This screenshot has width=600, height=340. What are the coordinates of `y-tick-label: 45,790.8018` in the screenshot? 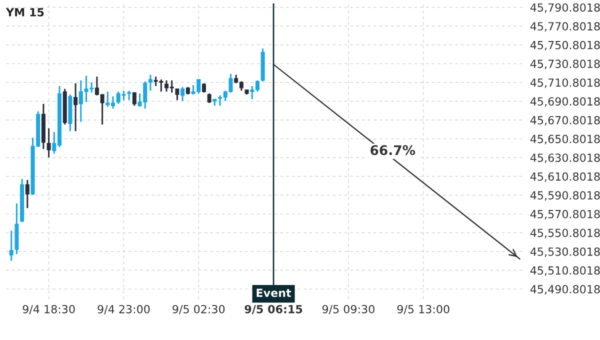 It's located at (565, 8).